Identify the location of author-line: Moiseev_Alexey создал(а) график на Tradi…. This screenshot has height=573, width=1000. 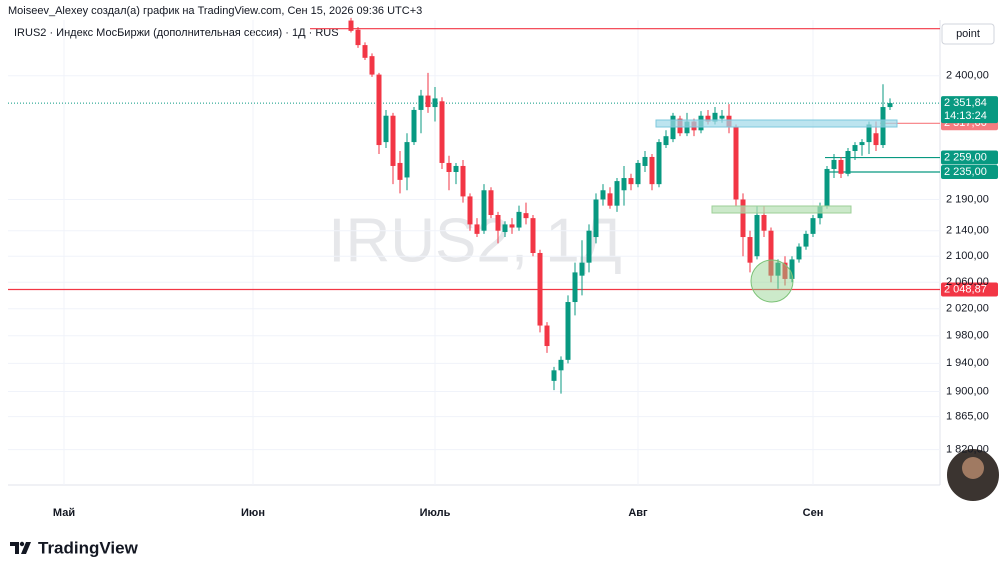
(215, 11).